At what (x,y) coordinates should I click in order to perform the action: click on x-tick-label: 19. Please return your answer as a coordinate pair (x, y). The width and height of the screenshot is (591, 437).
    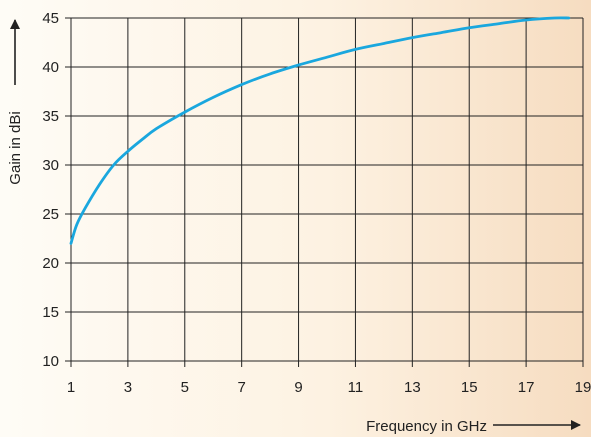
    Looking at the image, I should click on (583, 387).